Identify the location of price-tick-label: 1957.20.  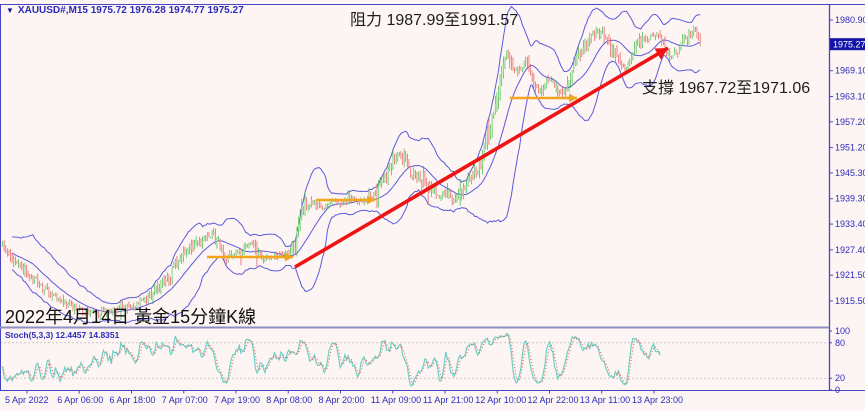
(850, 122).